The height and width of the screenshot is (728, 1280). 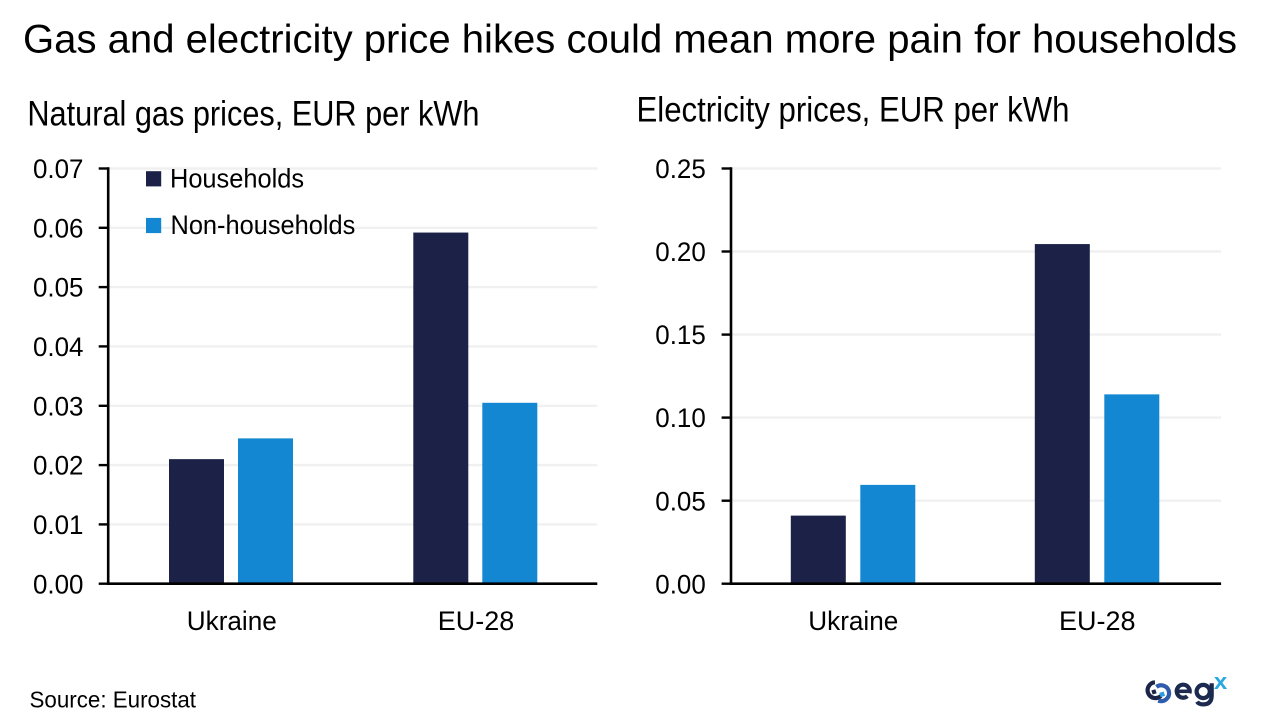 What do you see at coordinates (58, 347) in the screenshot?
I see `svg-text: 0.04` at bounding box center [58, 347].